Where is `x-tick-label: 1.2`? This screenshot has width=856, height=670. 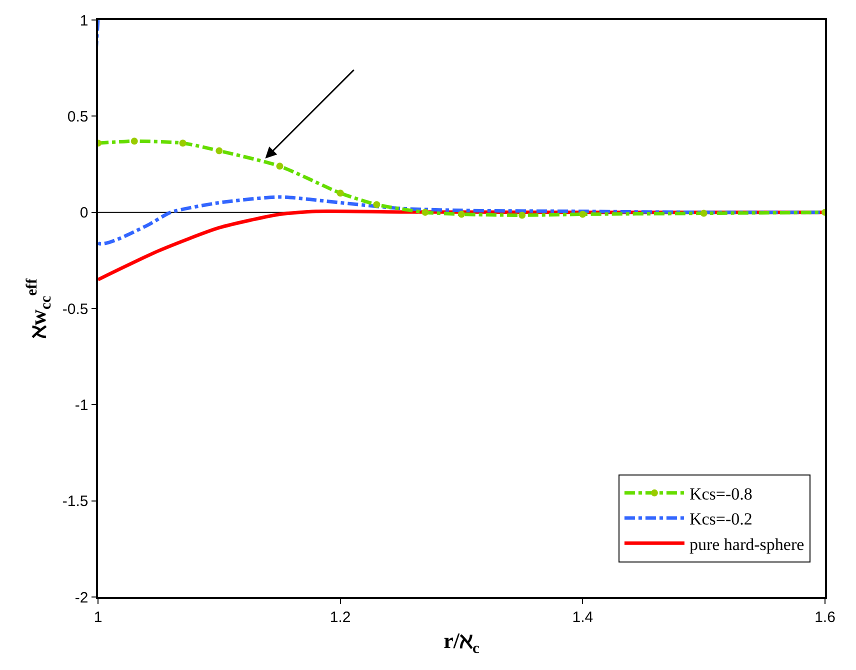
x-tick-label: 1.2 is located at coordinates (340, 617).